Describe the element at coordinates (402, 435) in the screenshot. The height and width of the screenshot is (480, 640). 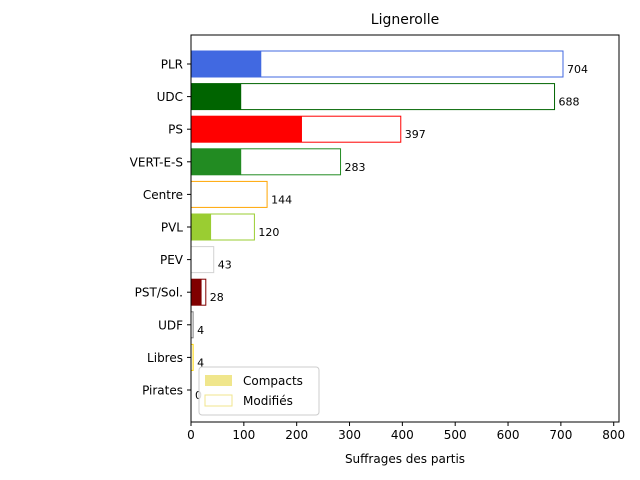
I see `x-tick-label: 400` at that location.